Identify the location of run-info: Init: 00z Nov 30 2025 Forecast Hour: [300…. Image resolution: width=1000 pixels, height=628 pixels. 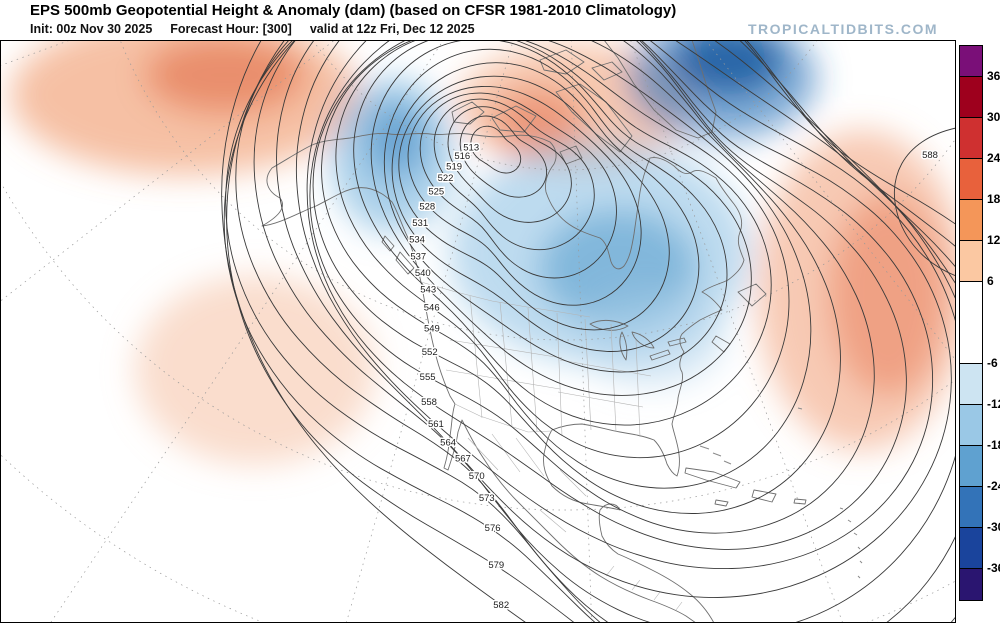
(261, 29).